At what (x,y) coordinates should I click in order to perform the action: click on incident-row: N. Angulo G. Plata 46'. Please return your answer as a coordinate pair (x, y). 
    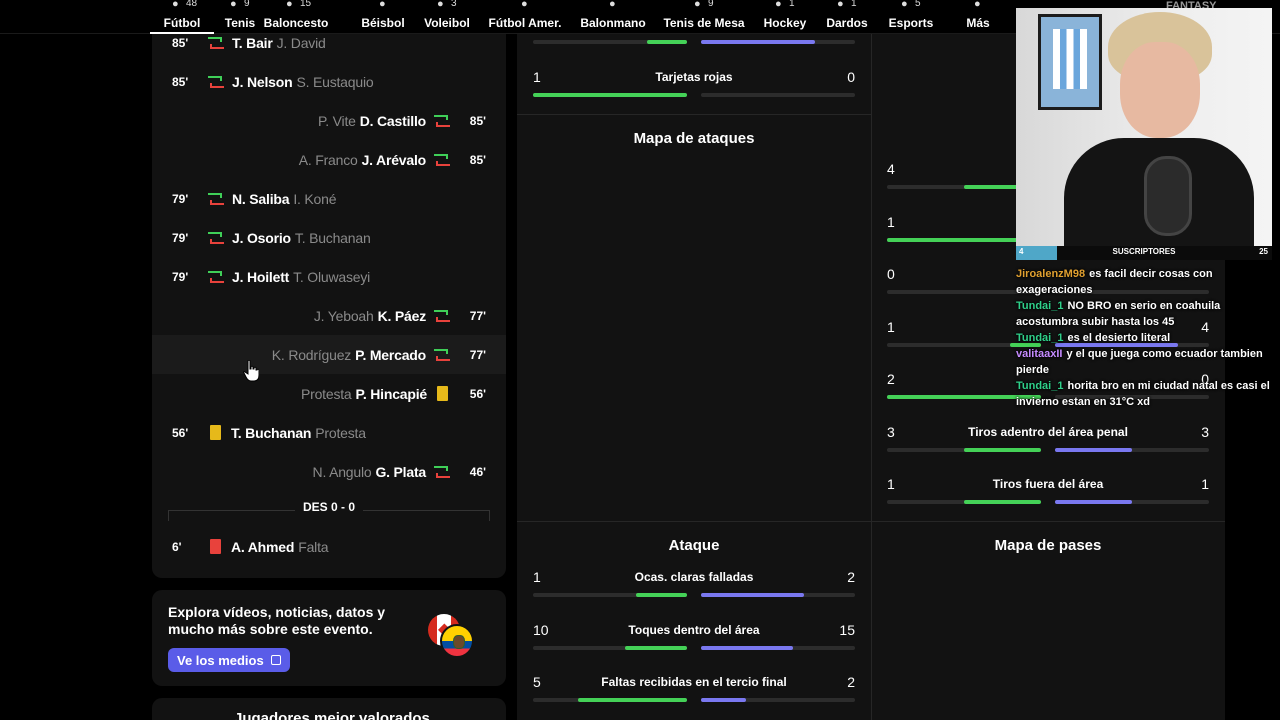
    Looking at the image, I should click on (329, 471).